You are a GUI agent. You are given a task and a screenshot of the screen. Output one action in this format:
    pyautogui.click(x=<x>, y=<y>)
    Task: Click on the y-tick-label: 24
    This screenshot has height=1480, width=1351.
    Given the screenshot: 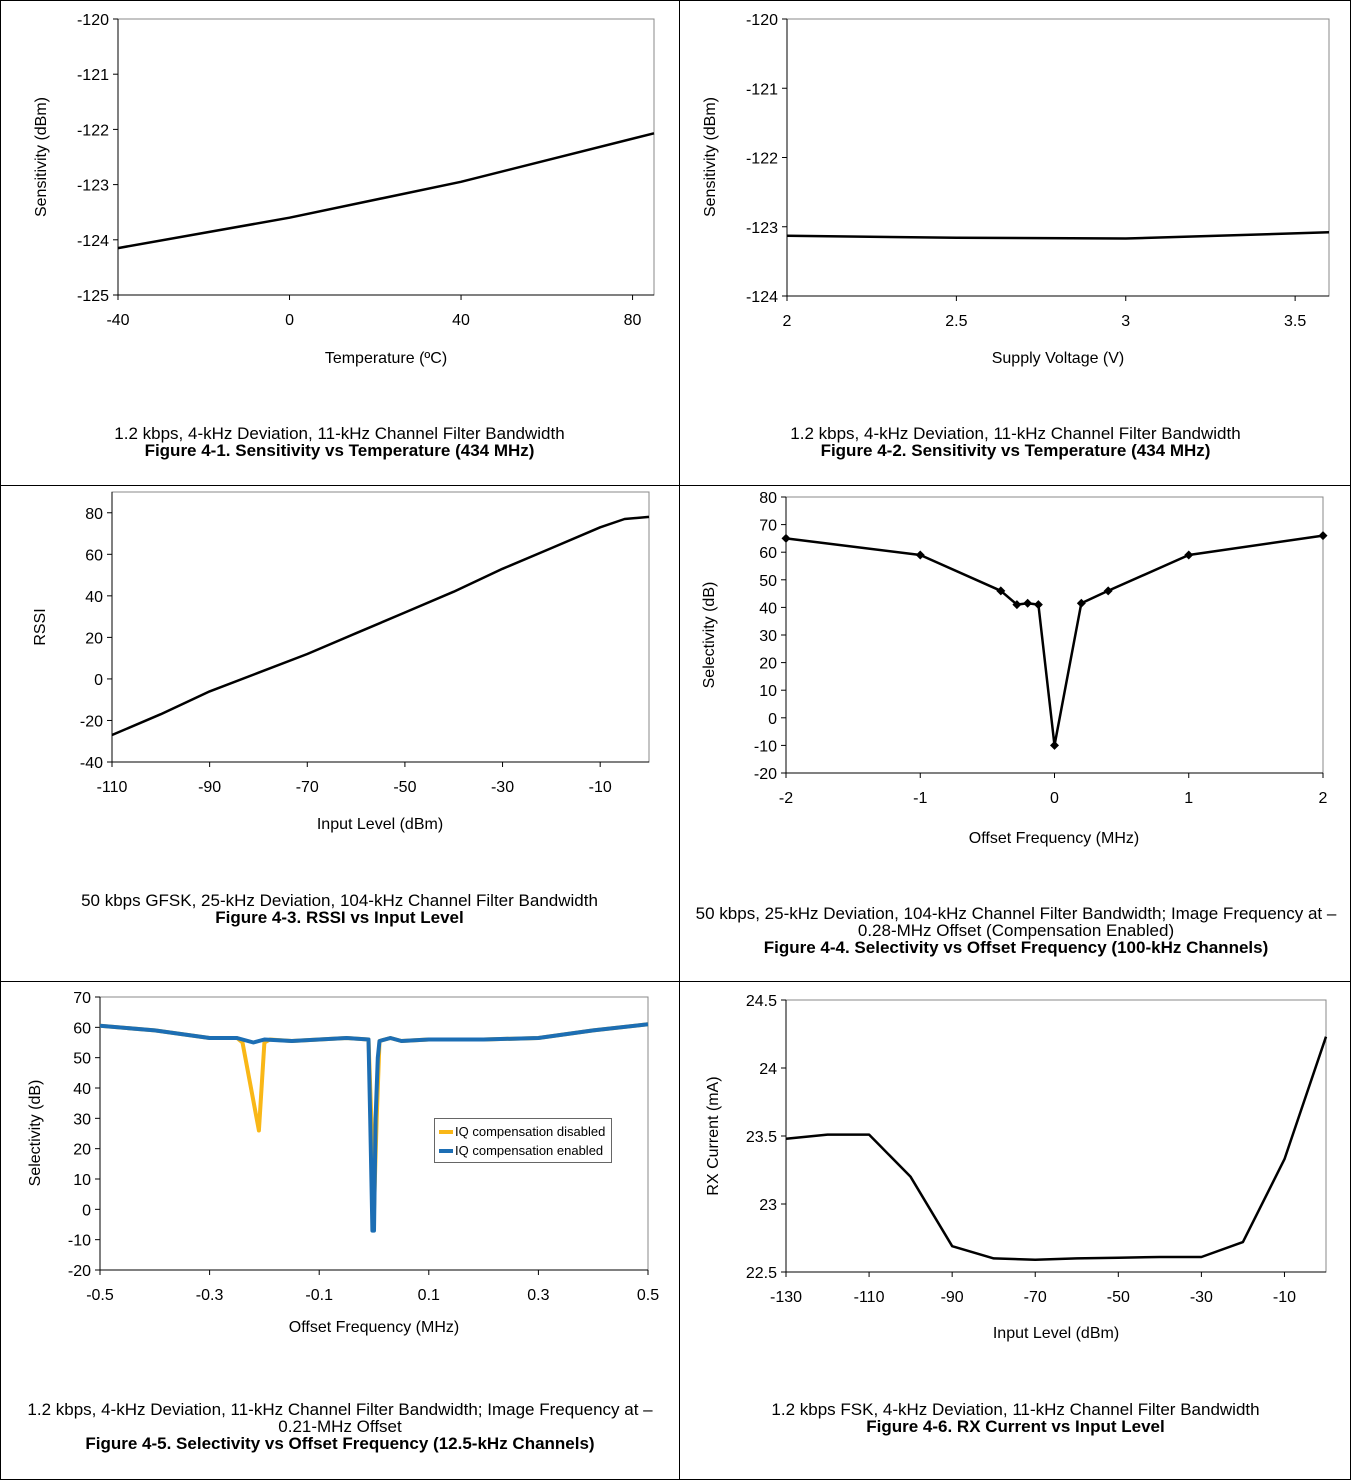 What is the action you would take?
    pyautogui.click(x=768, y=1069)
    